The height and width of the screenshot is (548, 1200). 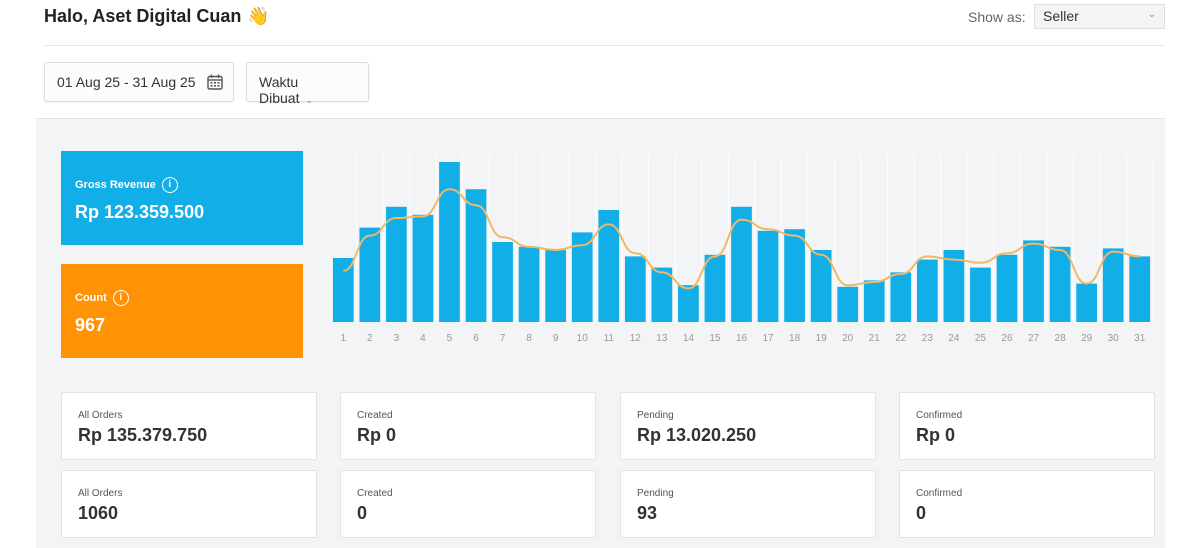 What do you see at coordinates (397, 338) in the screenshot?
I see `x-tick-label: 3` at bounding box center [397, 338].